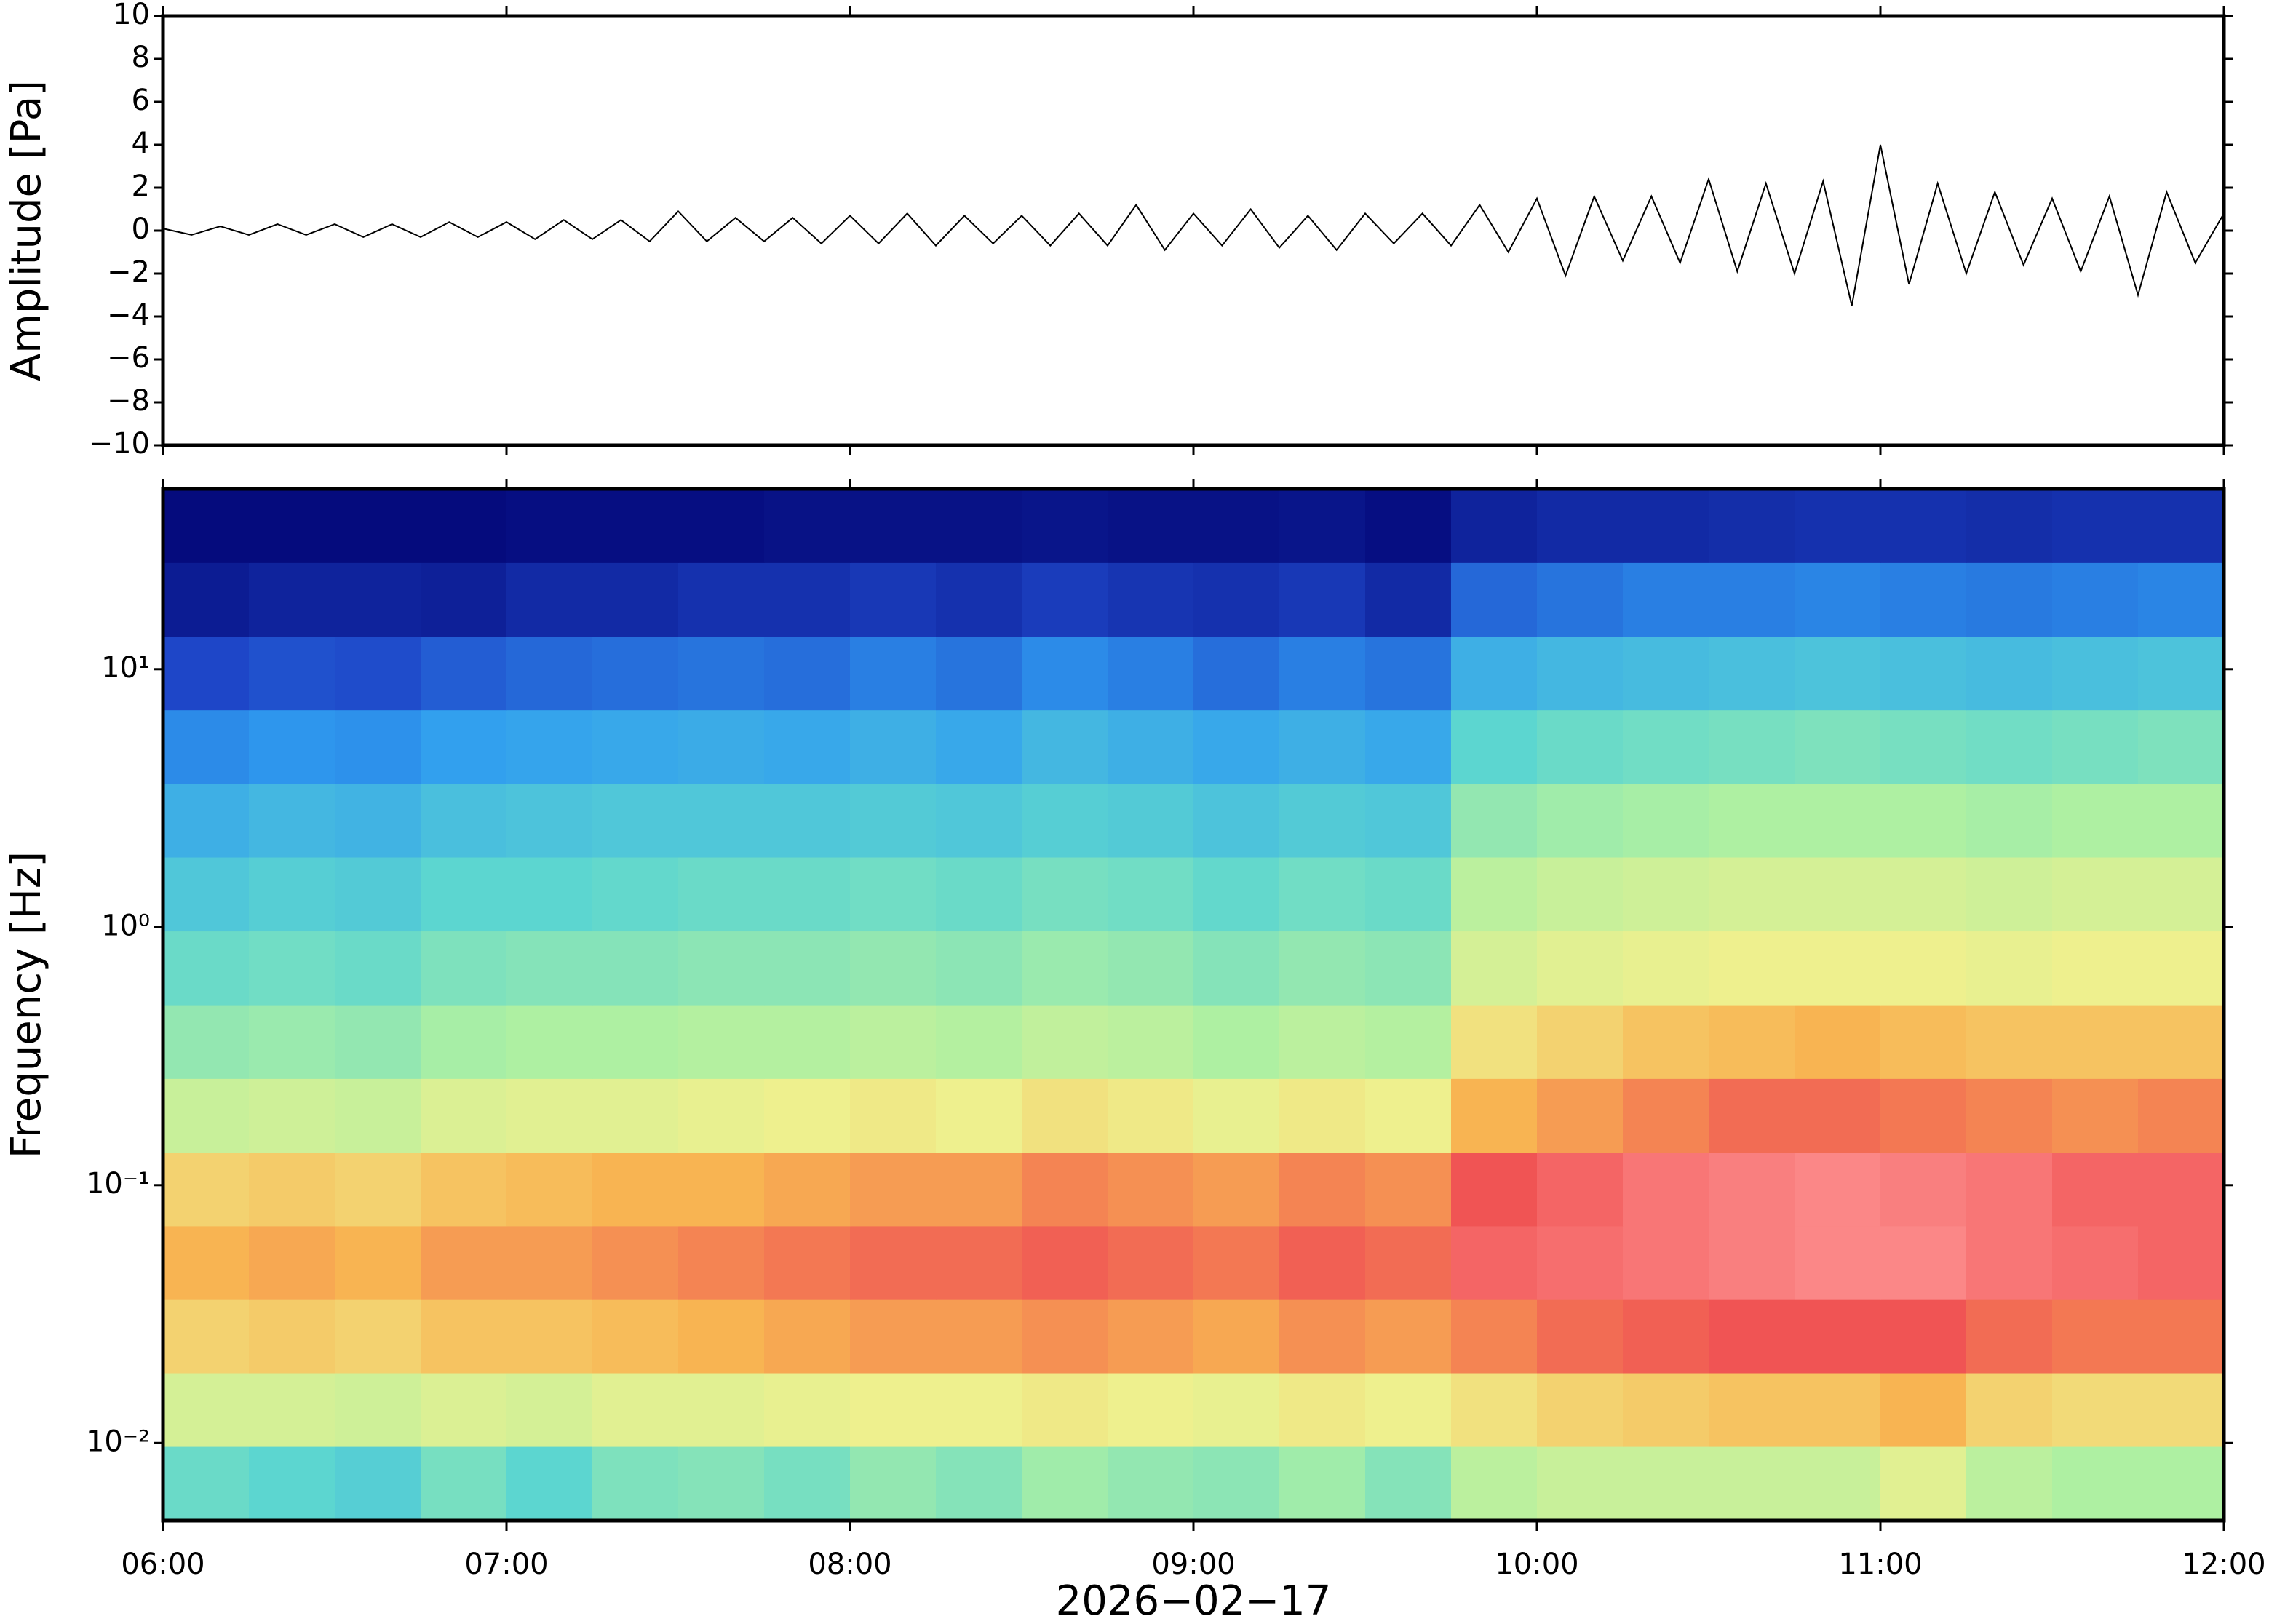 The width and height of the screenshot is (2269, 1624). What do you see at coordinates (1537, 1564) in the screenshot?
I see `x-tick-label: 10:00` at bounding box center [1537, 1564].